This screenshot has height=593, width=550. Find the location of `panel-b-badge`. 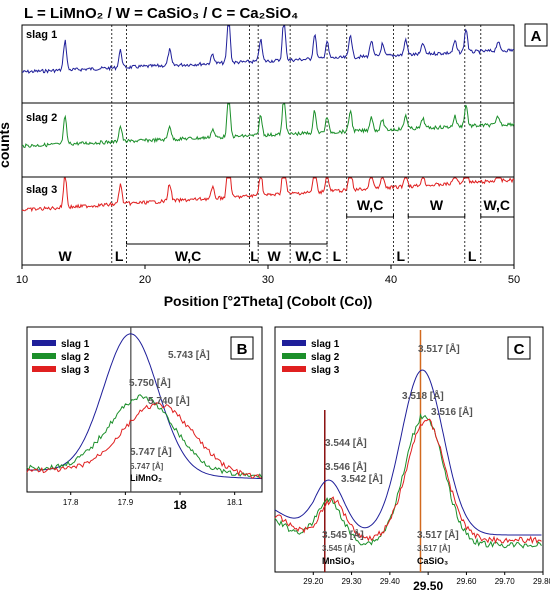

panel-b-badge is located at coordinates (242, 348).